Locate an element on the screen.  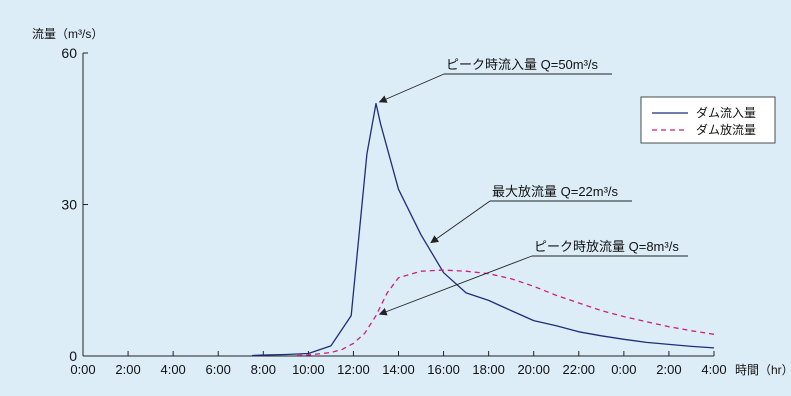
legend: ダム流入量 ダム放流量 is located at coordinates (708, 120).